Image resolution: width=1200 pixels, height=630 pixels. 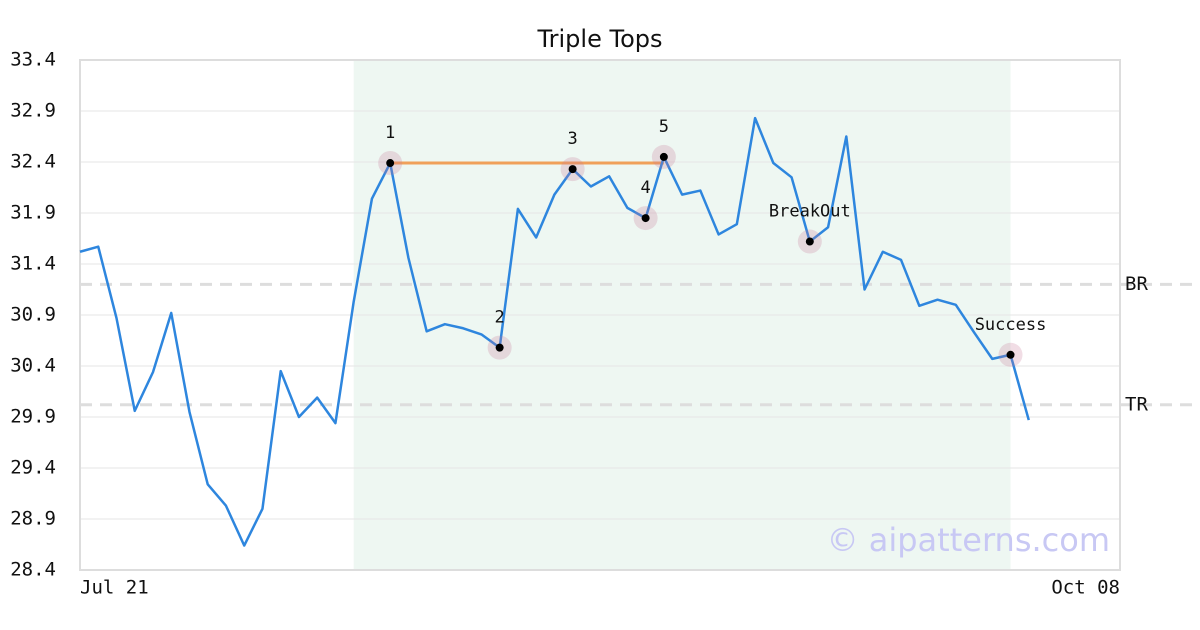 I want to click on pattern-label: 3, so click(x=573, y=139).